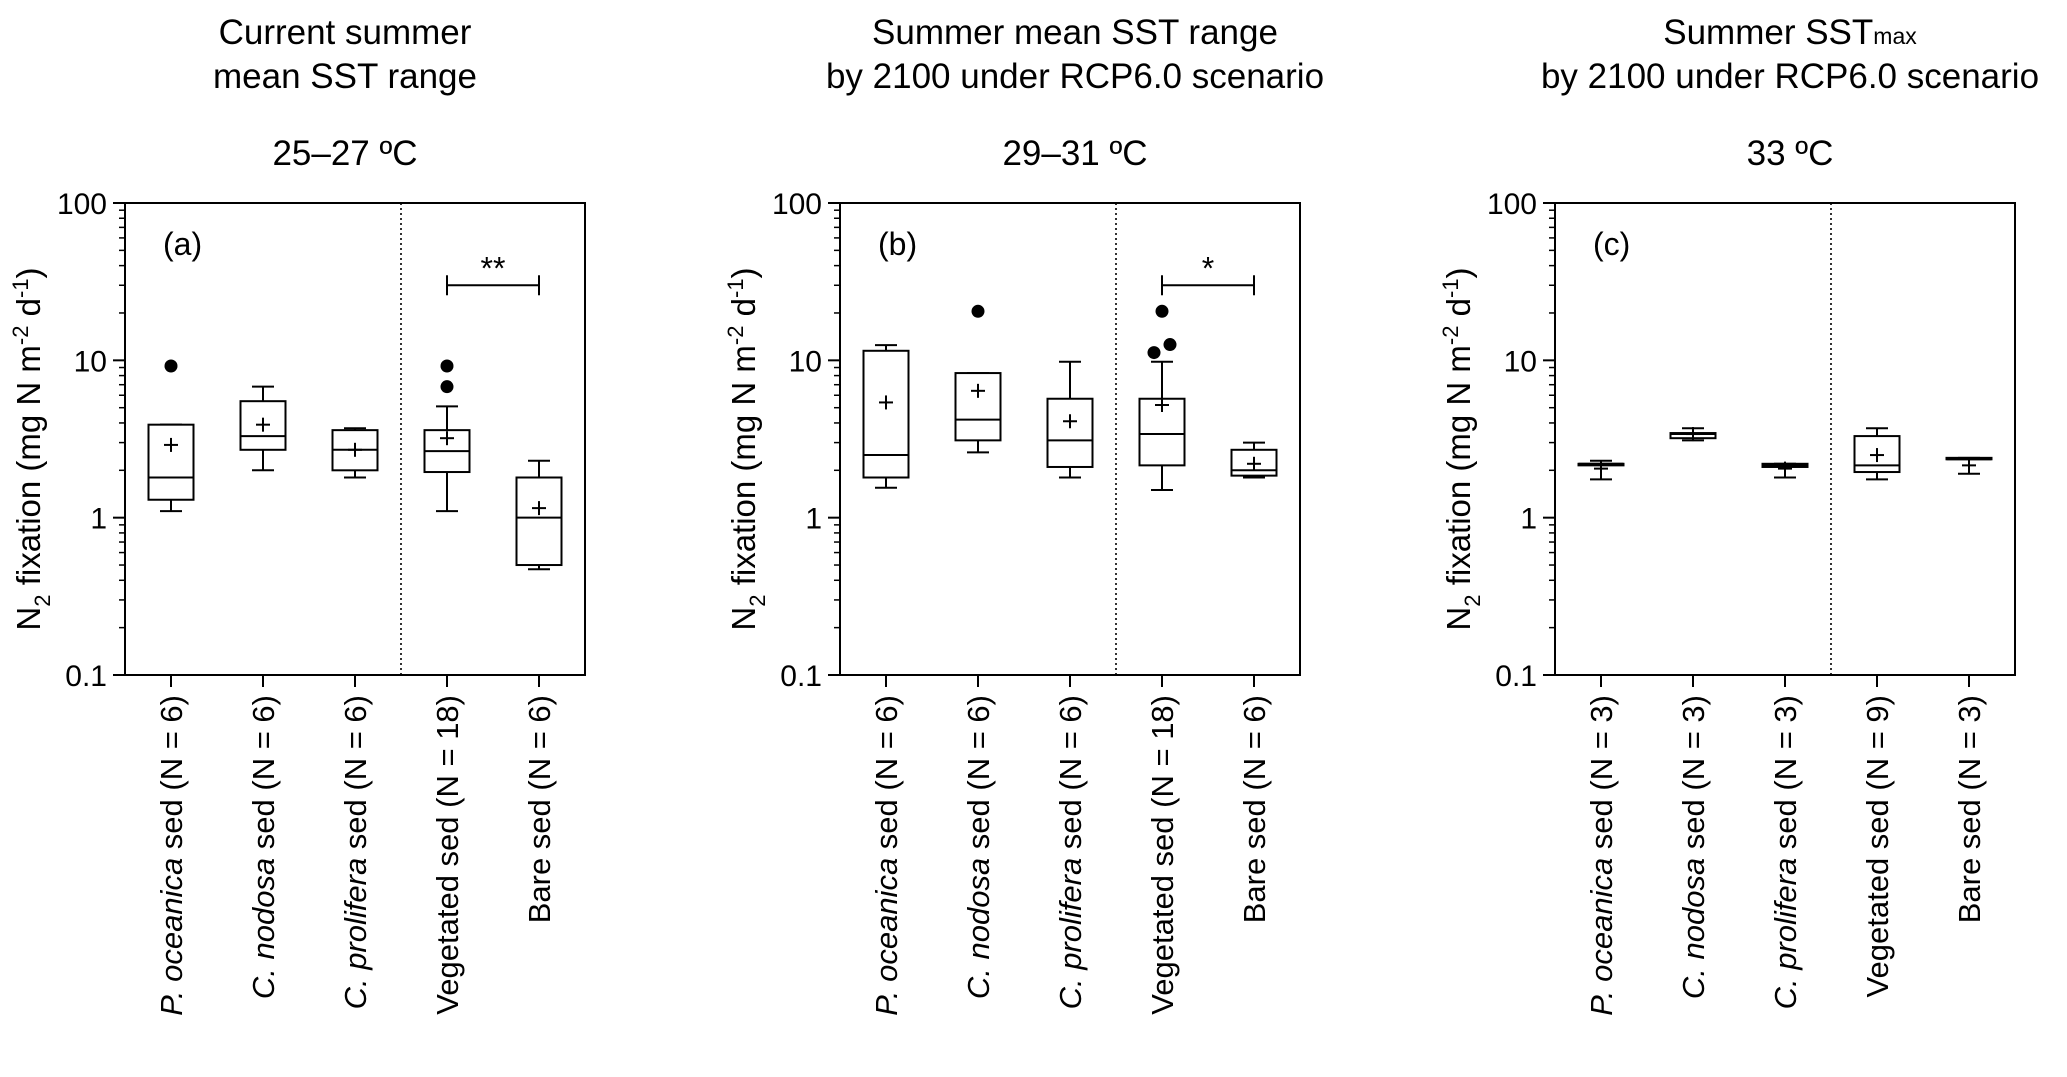 This screenshot has width=2067, height=1077. What do you see at coordinates (1693, 847) in the screenshot?
I see `x-tick-label: C. nodosa sed (N = 3)` at bounding box center [1693, 847].